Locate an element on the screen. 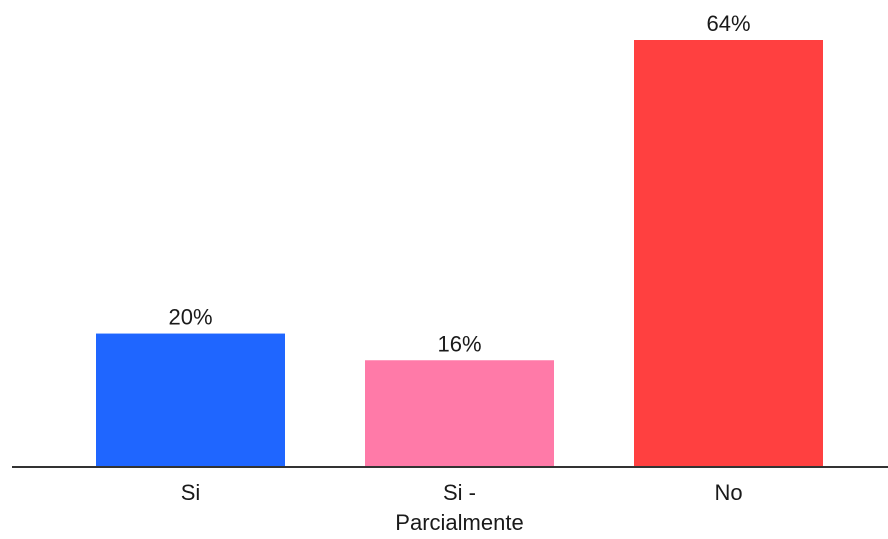 This screenshot has height=539, width=888. value-label-0: 20% is located at coordinates (190, 317).